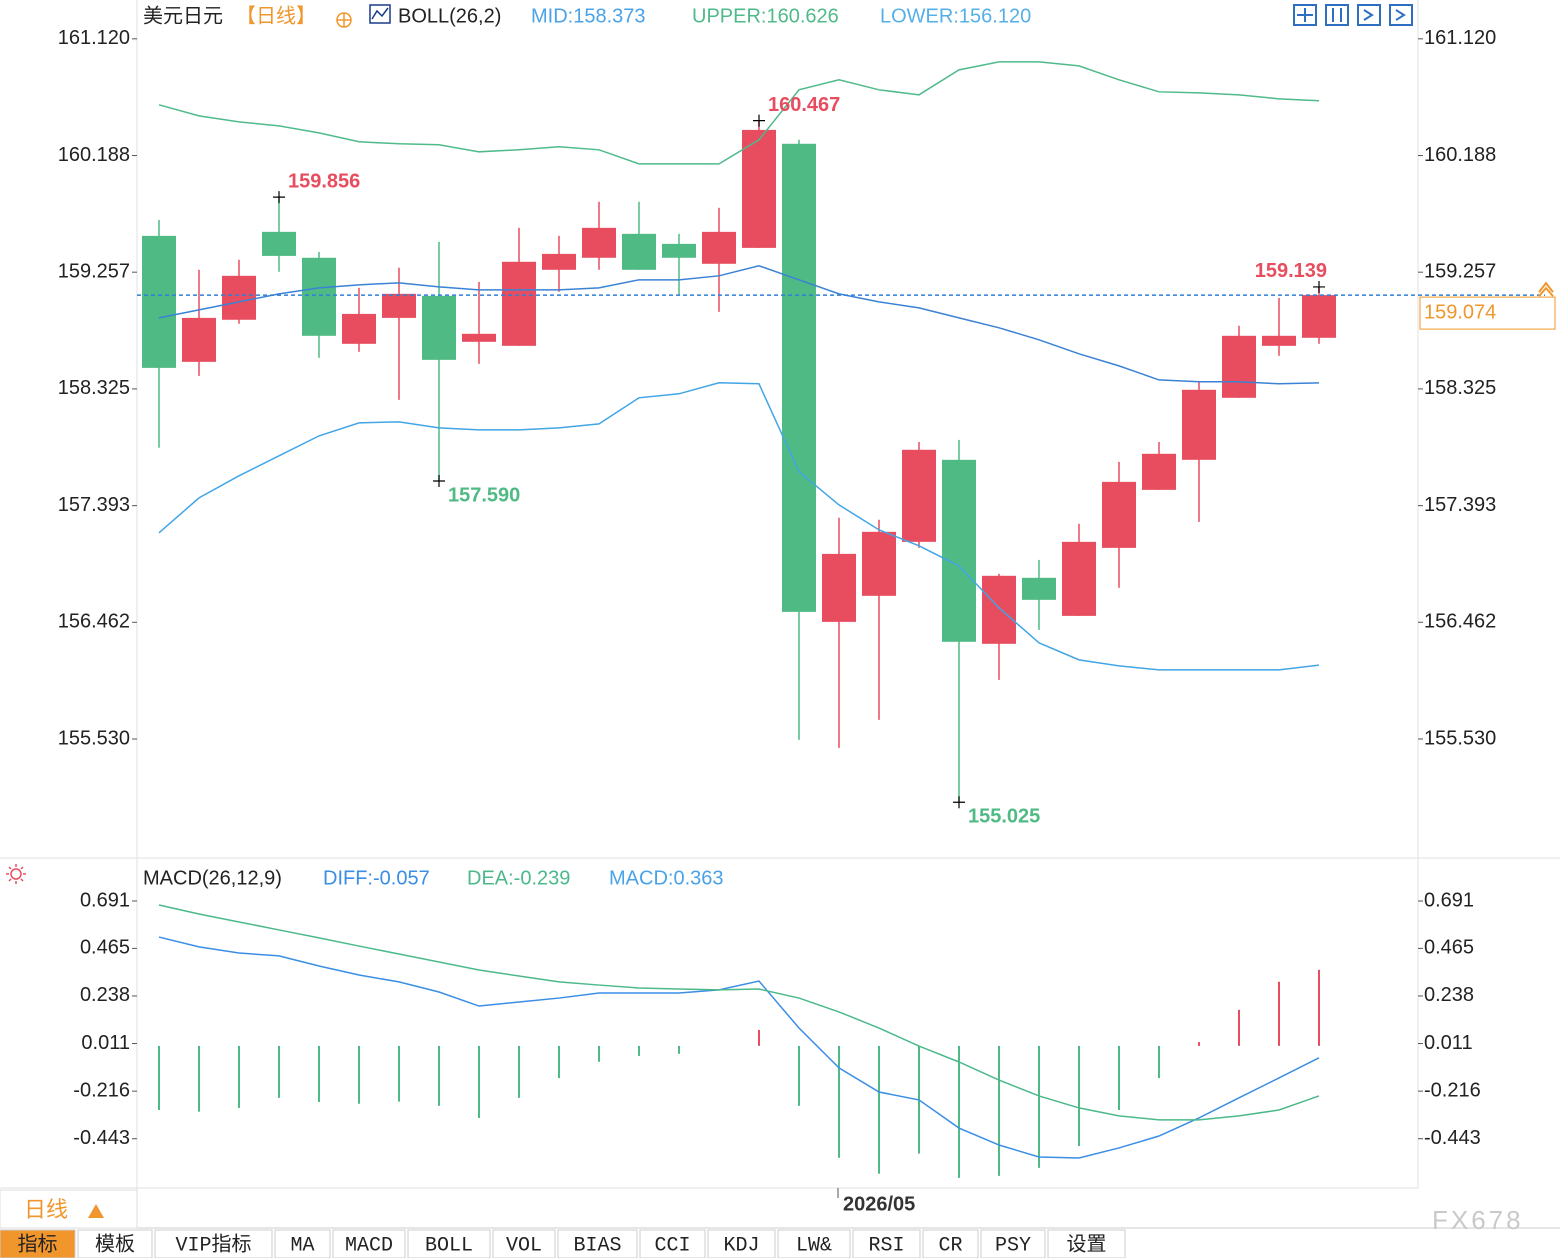 The width and height of the screenshot is (1560, 1258). What do you see at coordinates (105, 948) in the screenshot?
I see `y-tick-label-left: 0.465` at bounding box center [105, 948].